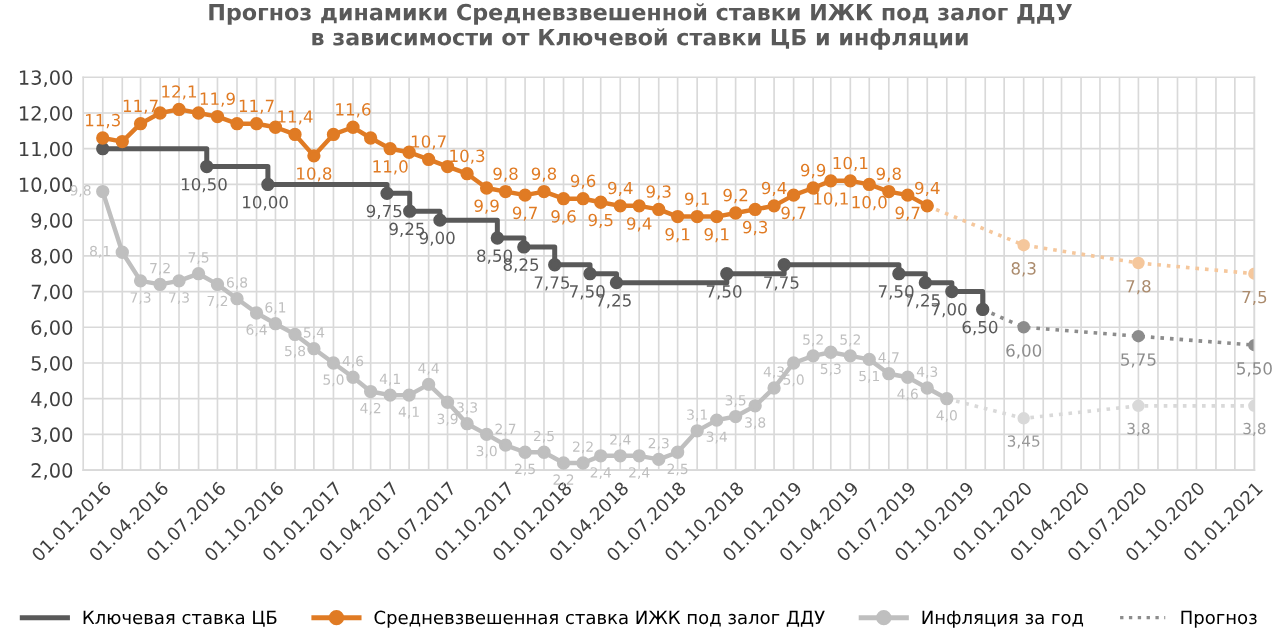 This screenshot has height=644, width=1280. Describe the element at coordinates (314, 174) in the screenshot. I see `data-label: 10,8` at that location.